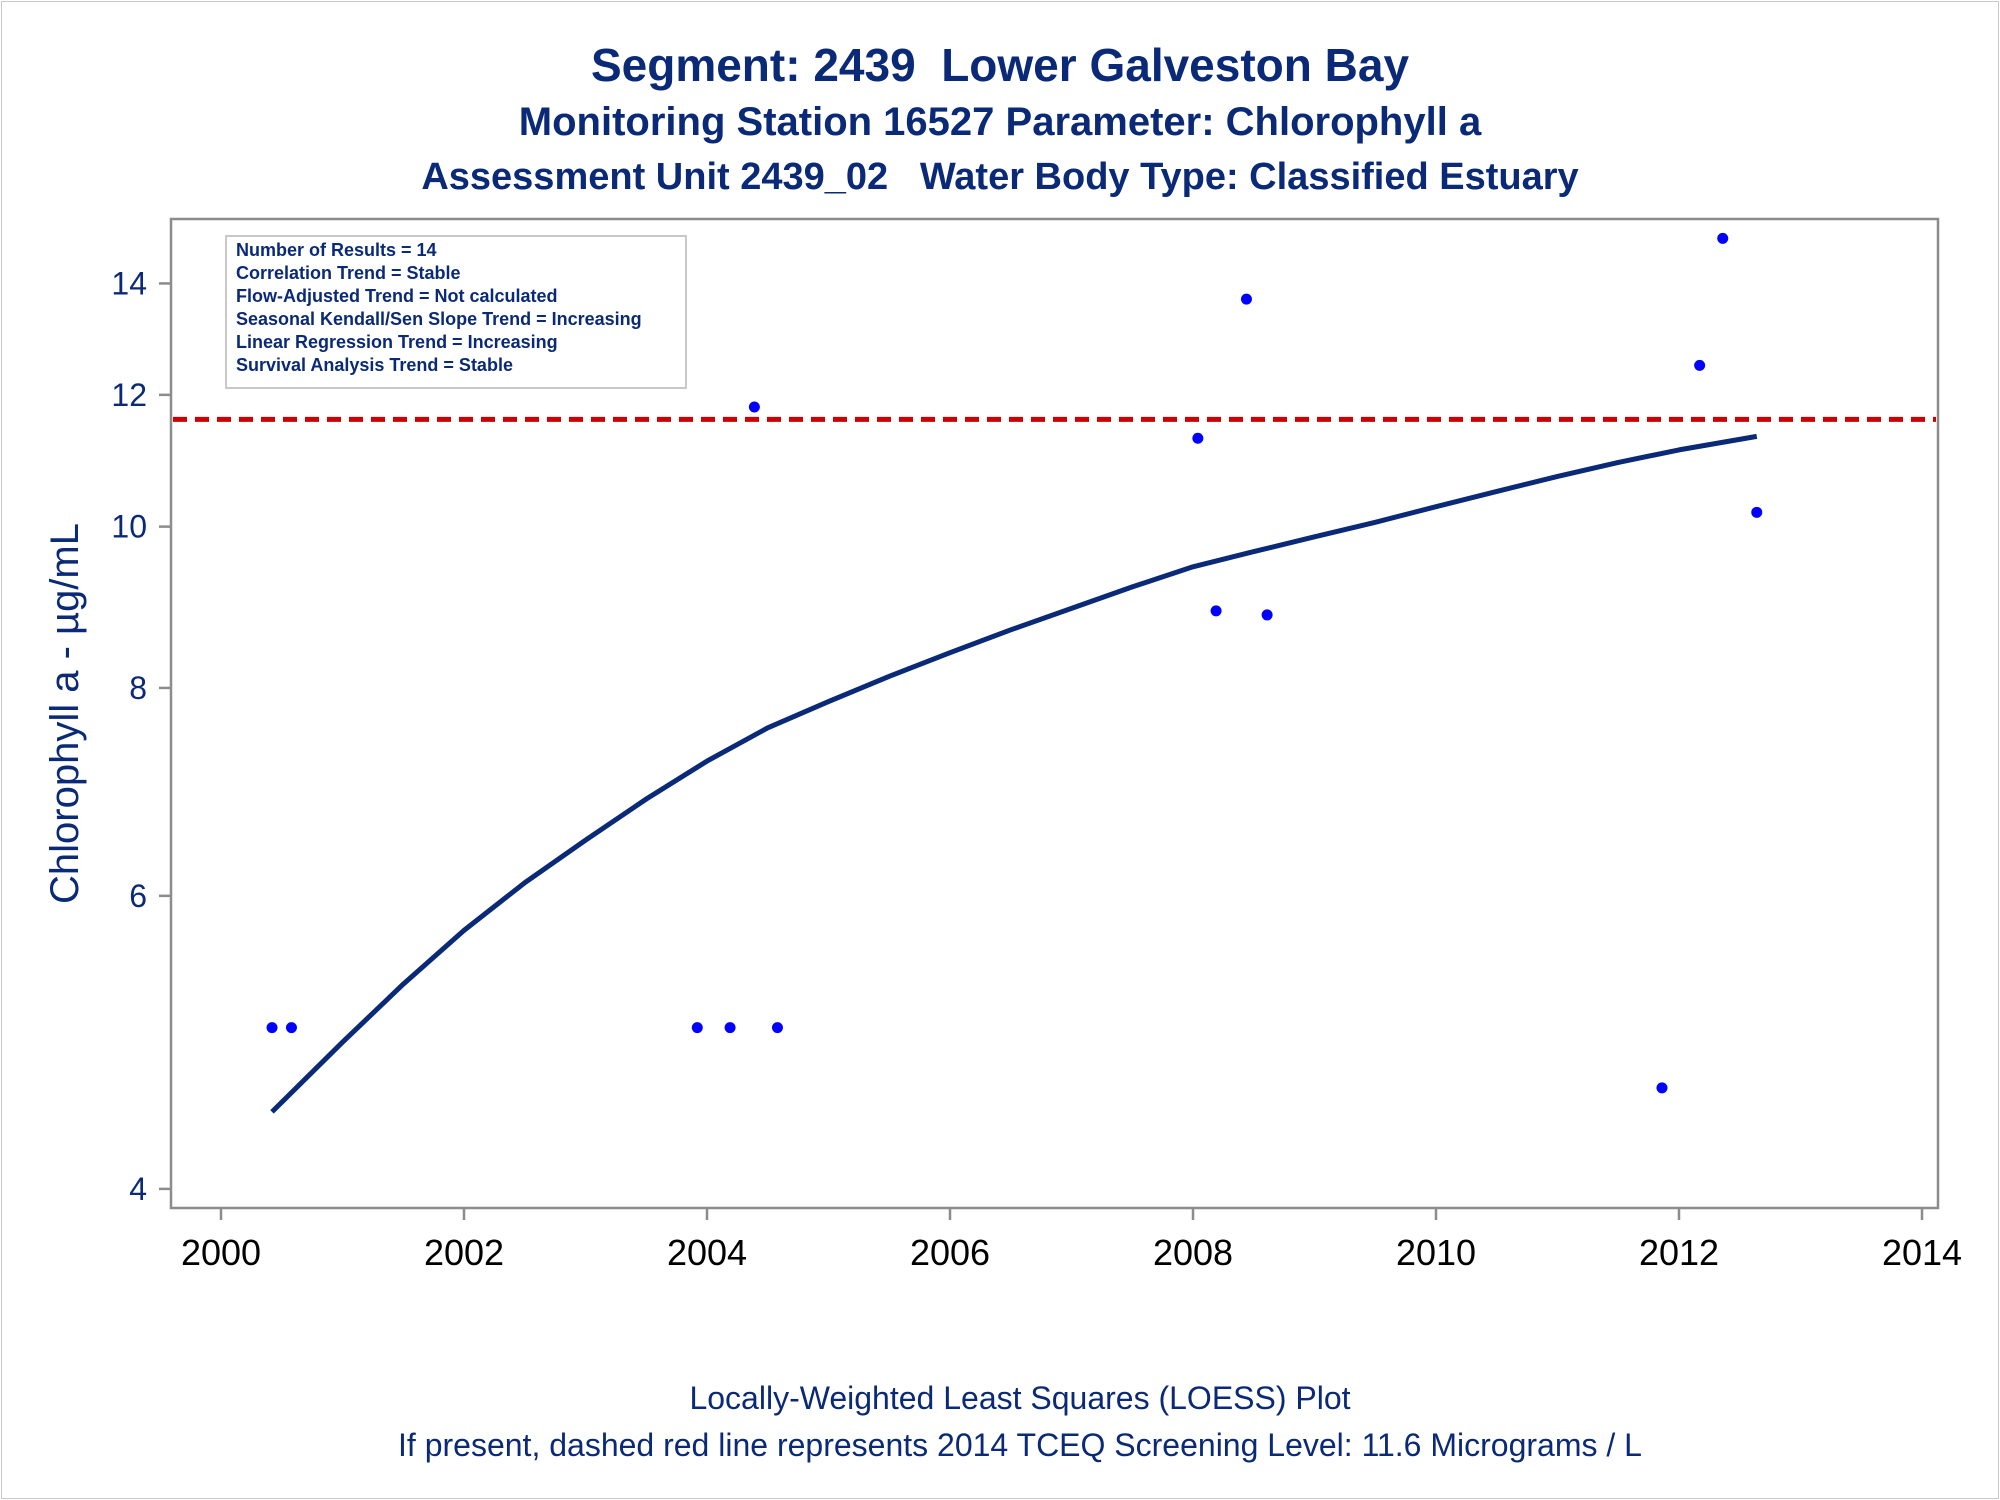  I want to click on x-tick-label: 2004, so click(707, 1252).